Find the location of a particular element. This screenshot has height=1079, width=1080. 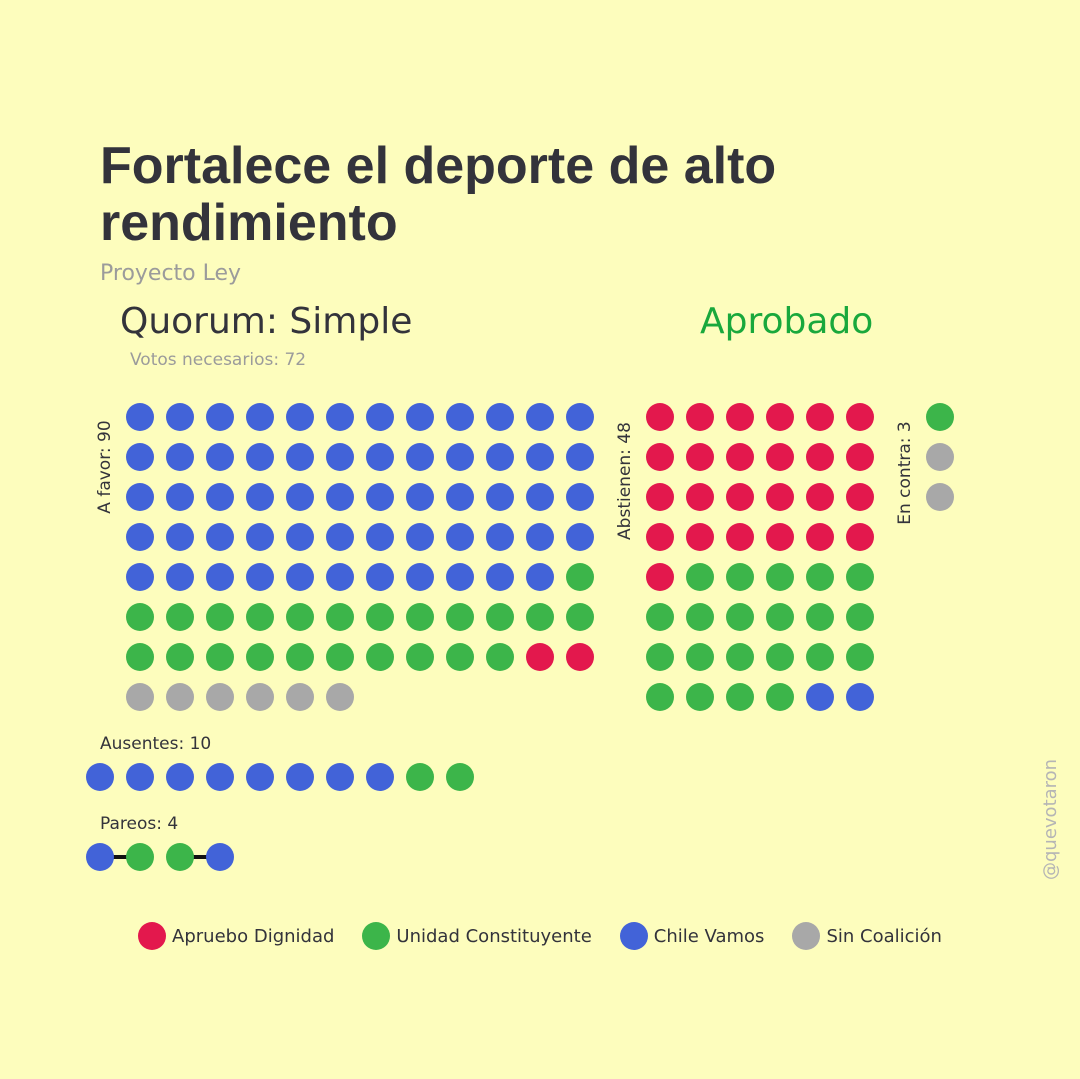

chart-title: Fortalece el deporte de alto rendimiento is located at coordinates (438, 194).